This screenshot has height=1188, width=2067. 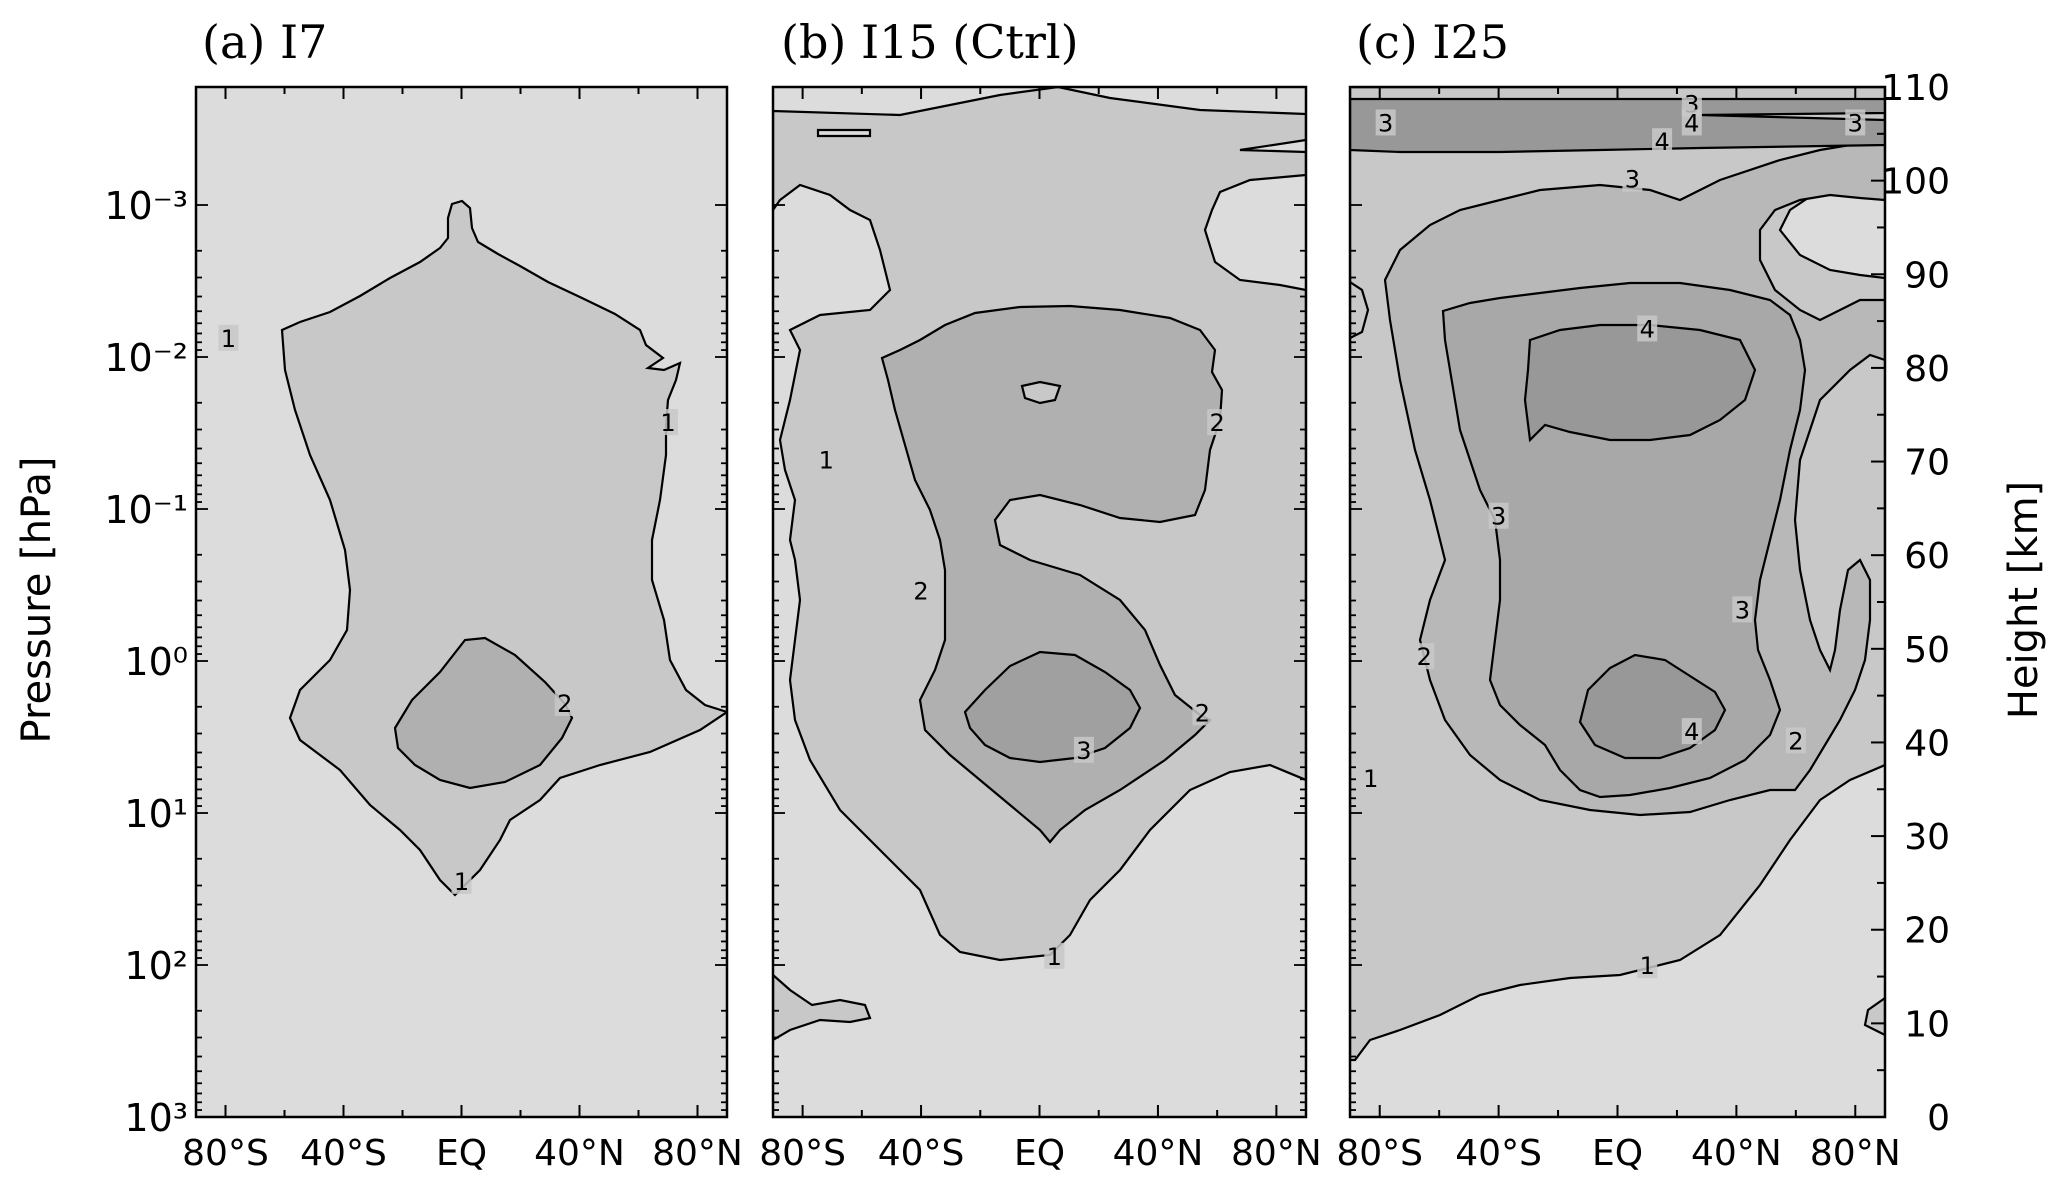 I want to click on height-tick-label: 80, so click(x=1927, y=369).